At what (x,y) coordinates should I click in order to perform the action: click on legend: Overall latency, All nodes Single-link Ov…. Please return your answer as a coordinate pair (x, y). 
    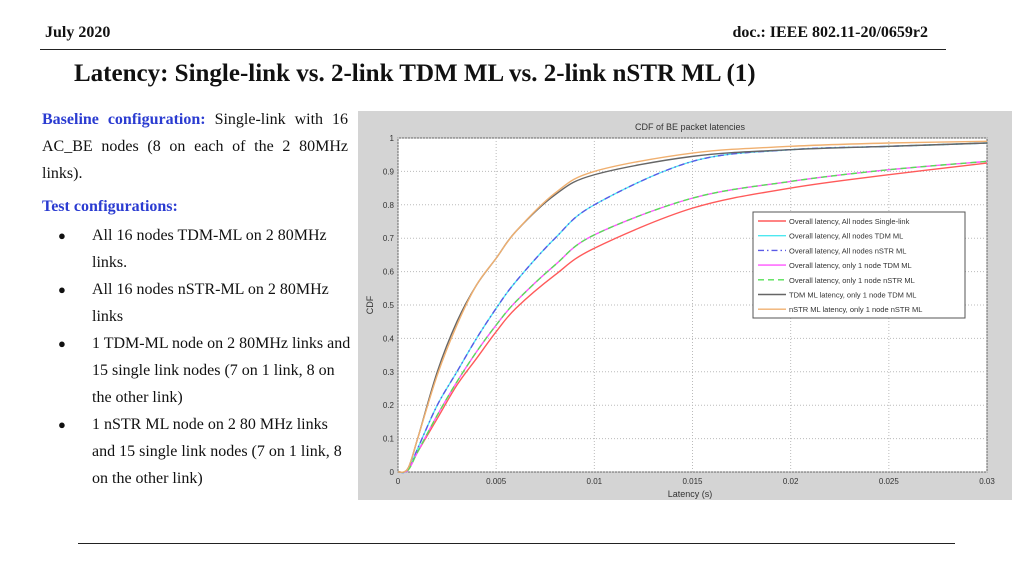
    Looking at the image, I should click on (859, 265).